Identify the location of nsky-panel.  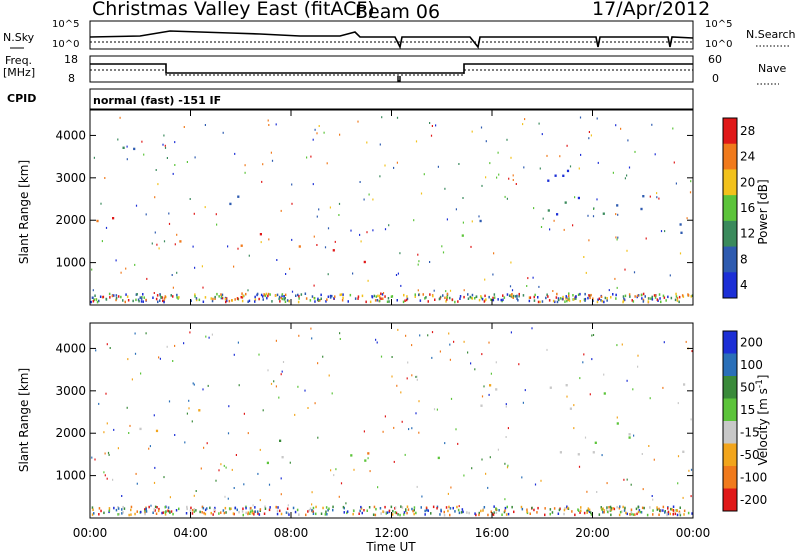
(391, 35).